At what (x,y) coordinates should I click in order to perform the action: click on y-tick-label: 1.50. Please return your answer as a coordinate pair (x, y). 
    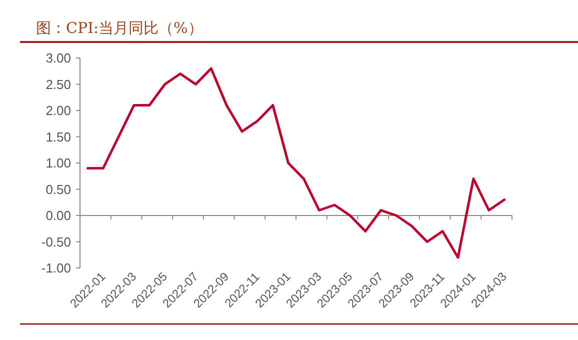
    Looking at the image, I should click on (58, 136).